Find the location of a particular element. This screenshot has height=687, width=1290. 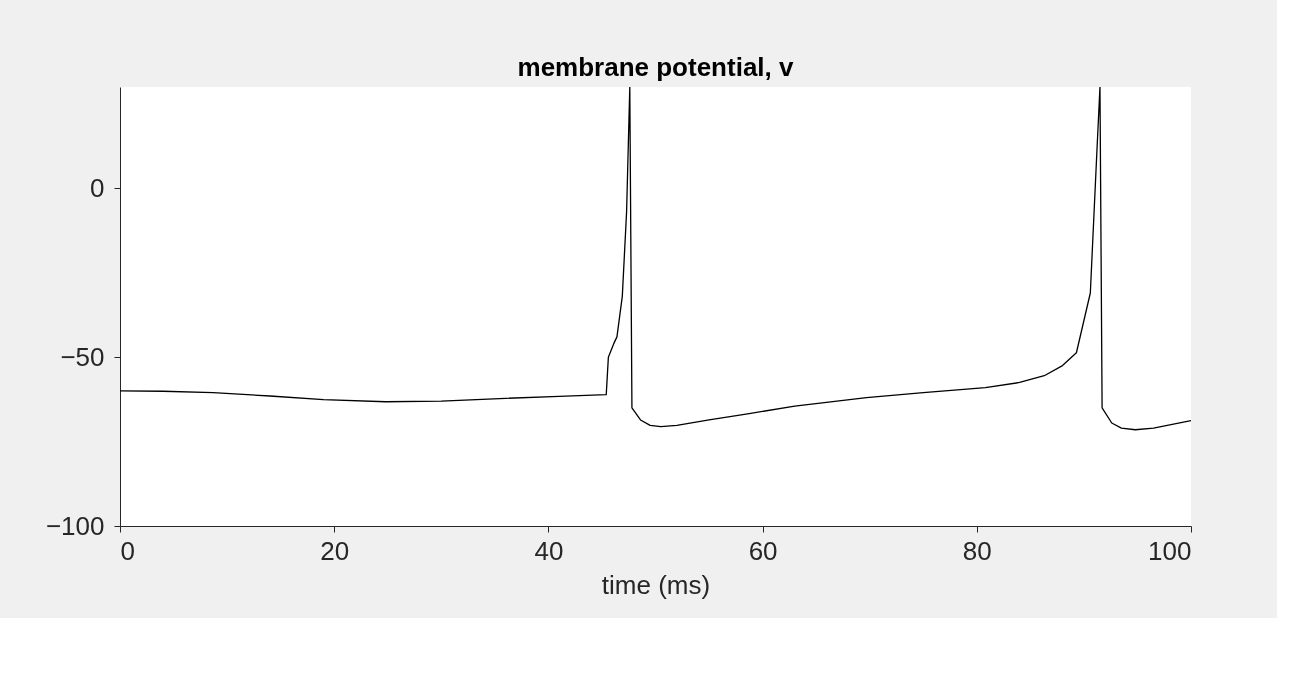

x-axis-title: time (ms) is located at coordinates (656, 584).